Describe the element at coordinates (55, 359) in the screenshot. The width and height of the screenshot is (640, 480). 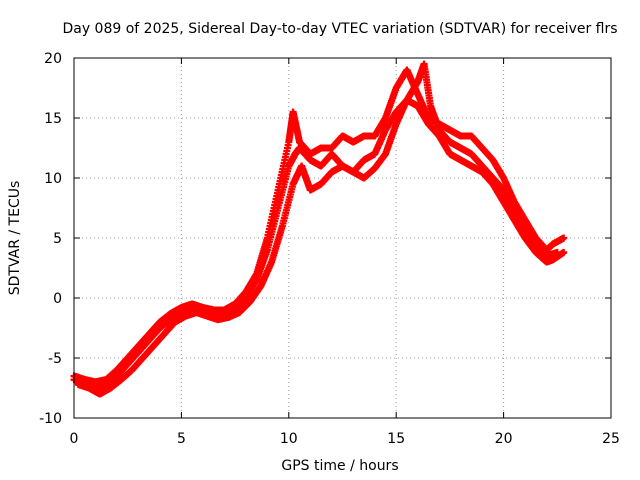
I see `y-tick-label: -5` at that location.